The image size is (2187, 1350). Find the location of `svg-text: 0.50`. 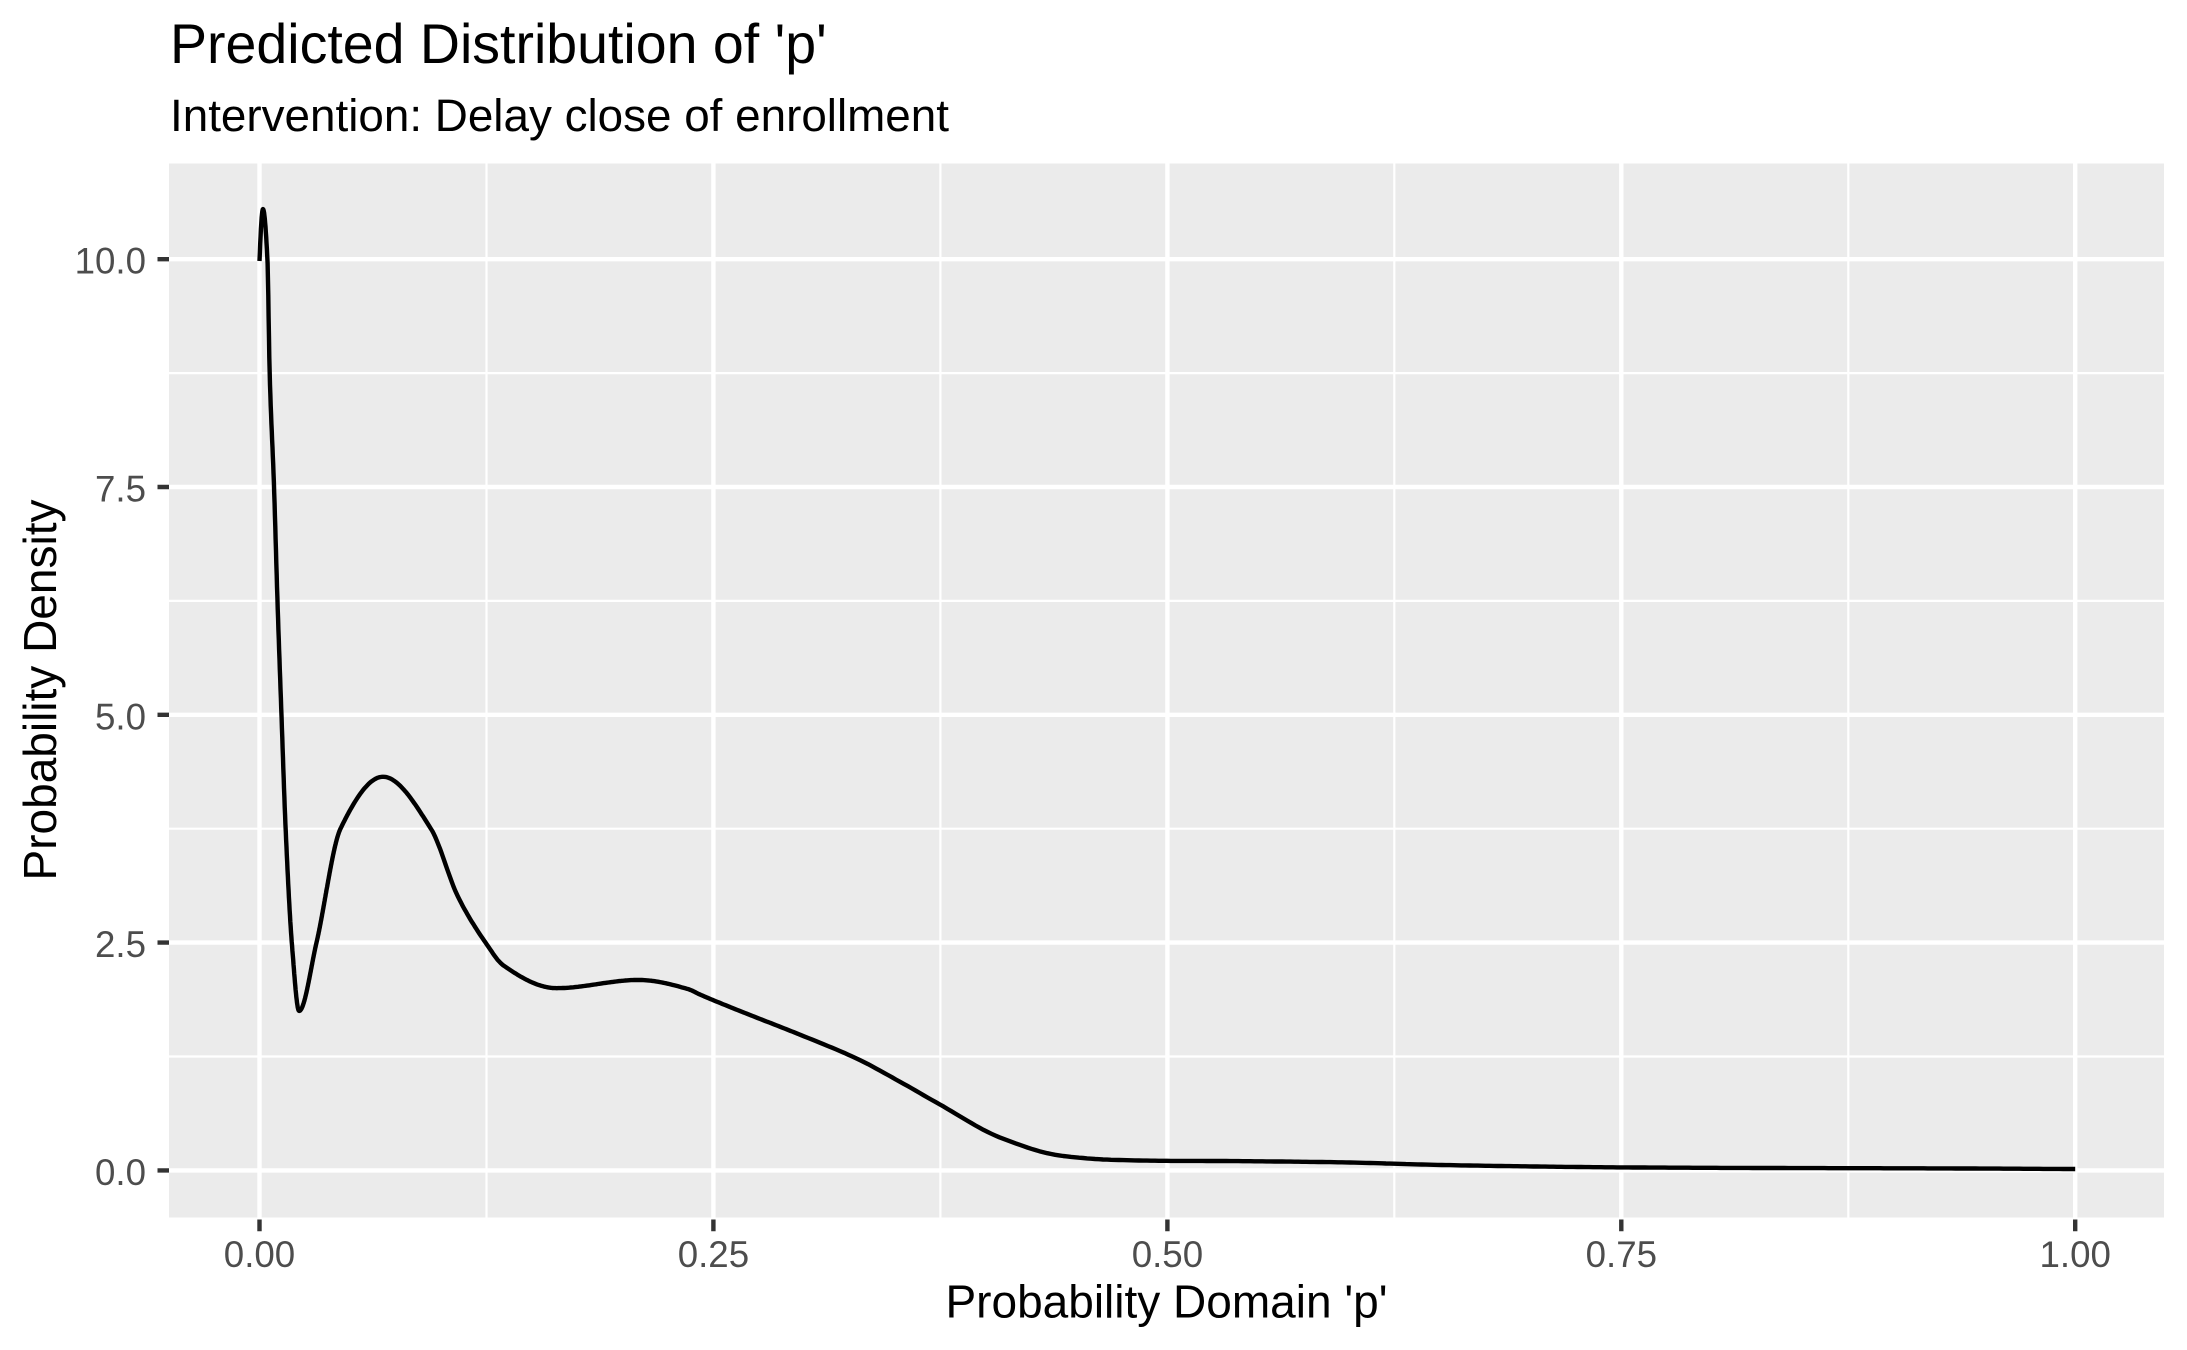

svg-text: 0.50 is located at coordinates (1167, 1254).